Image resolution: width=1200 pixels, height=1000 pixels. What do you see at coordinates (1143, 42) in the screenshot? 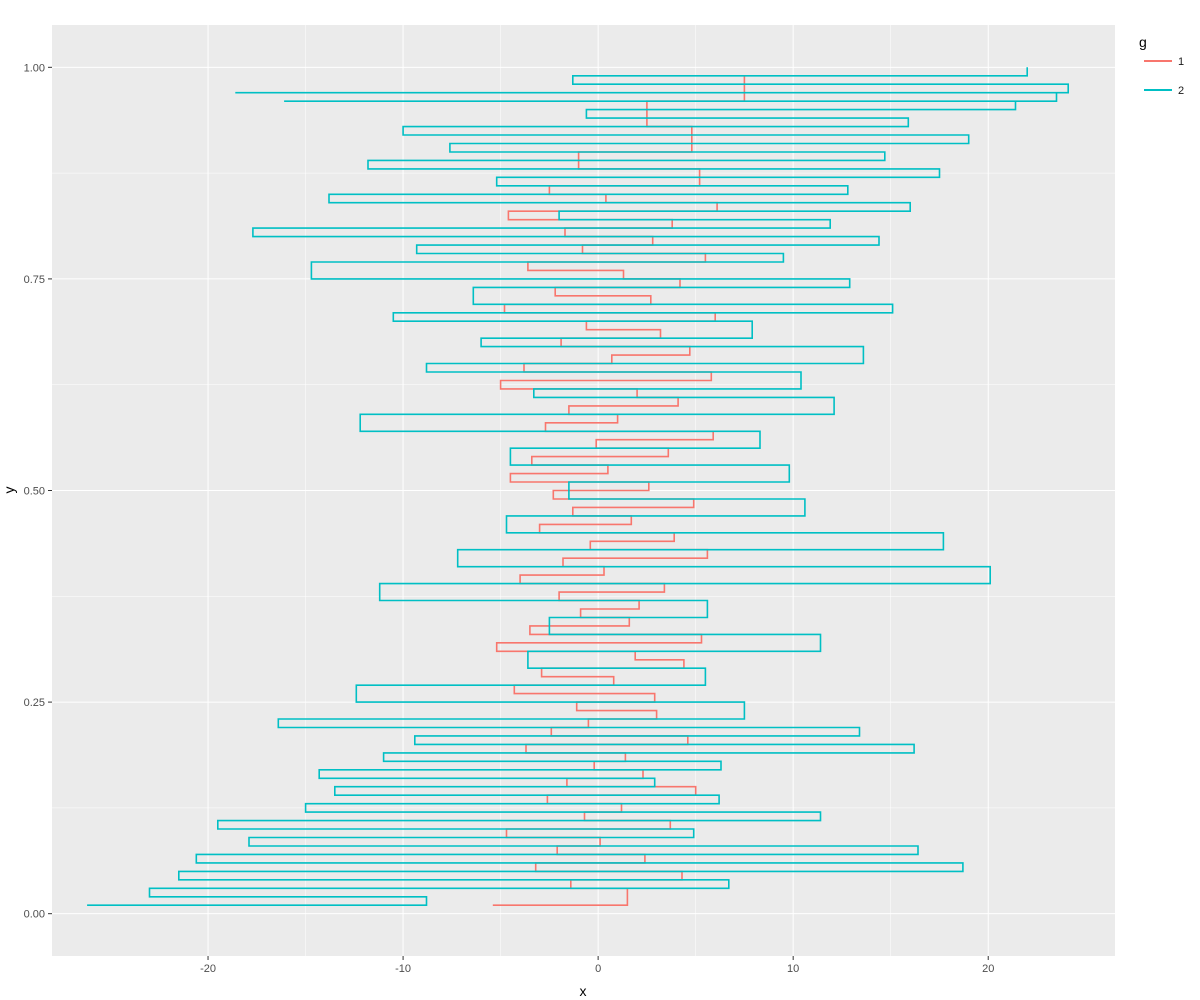
I see `legend-title: g` at bounding box center [1143, 42].